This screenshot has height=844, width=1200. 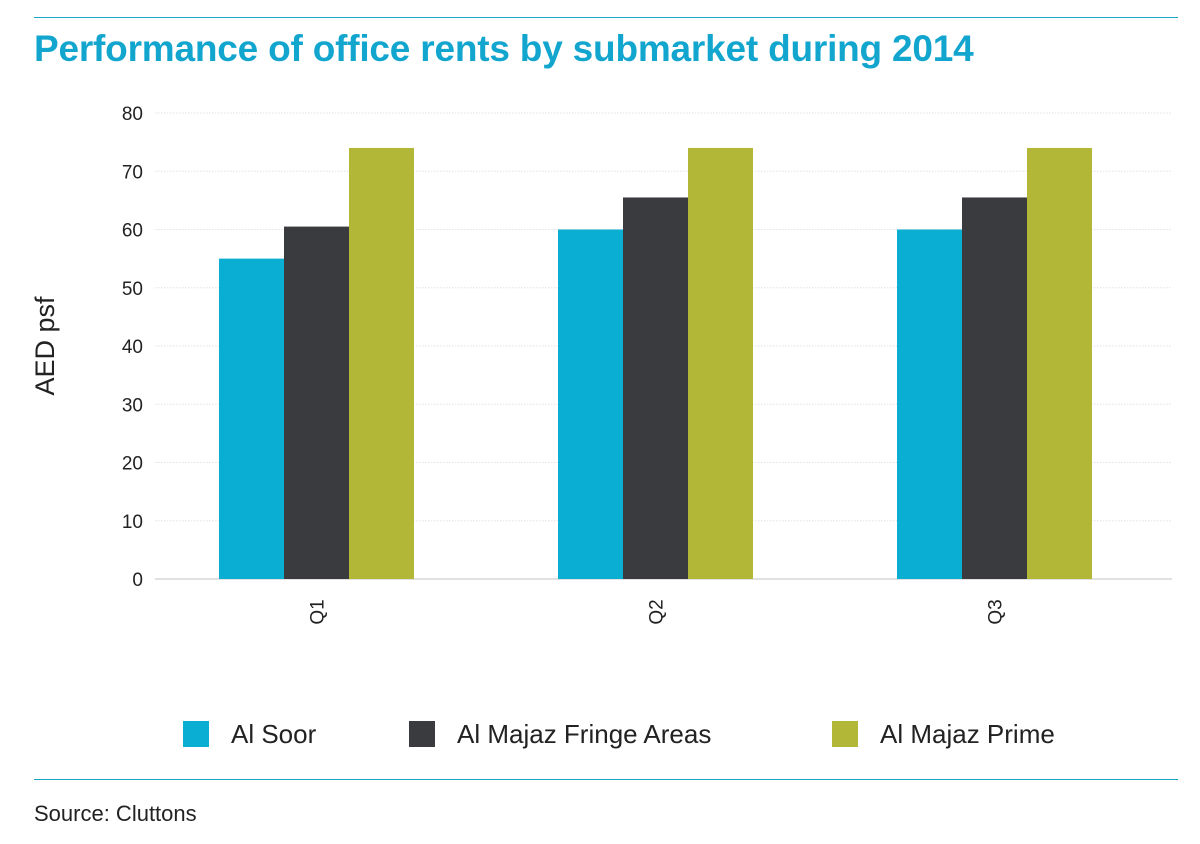 What do you see at coordinates (132, 522) in the screenshot?
I see `y-tick-label: 10` at bounding box center [132, 522].